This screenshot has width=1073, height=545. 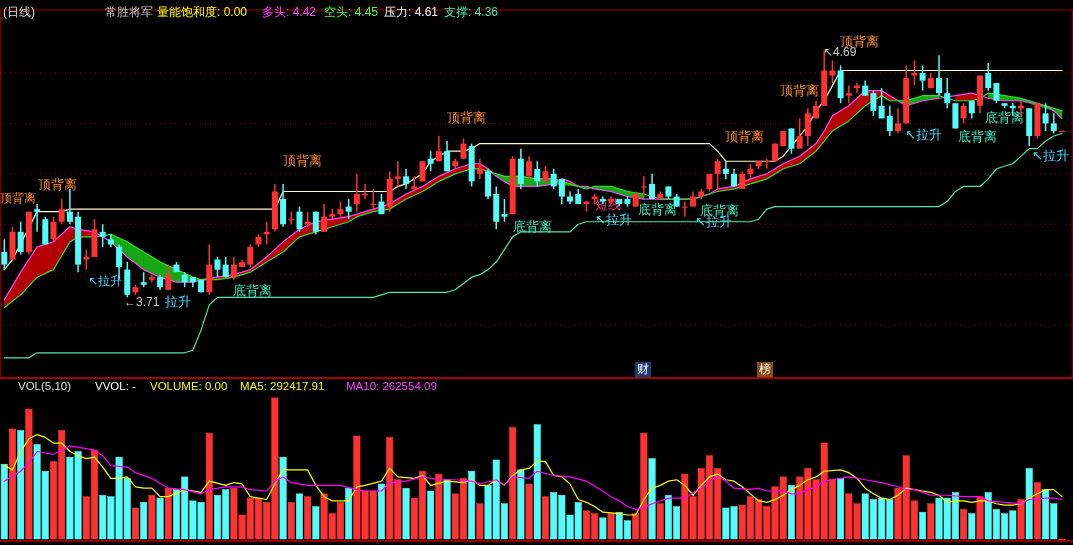 I want to click on chart-title: VOL(5,10), so click(x=45, y=386).